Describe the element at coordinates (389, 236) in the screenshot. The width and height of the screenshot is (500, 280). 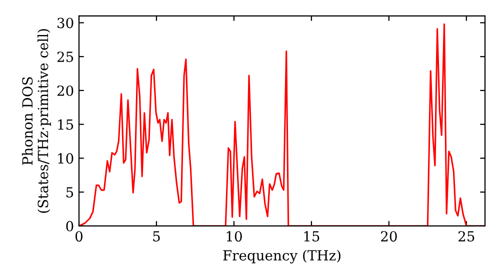
I see `x-tick-label: 20` at that location.